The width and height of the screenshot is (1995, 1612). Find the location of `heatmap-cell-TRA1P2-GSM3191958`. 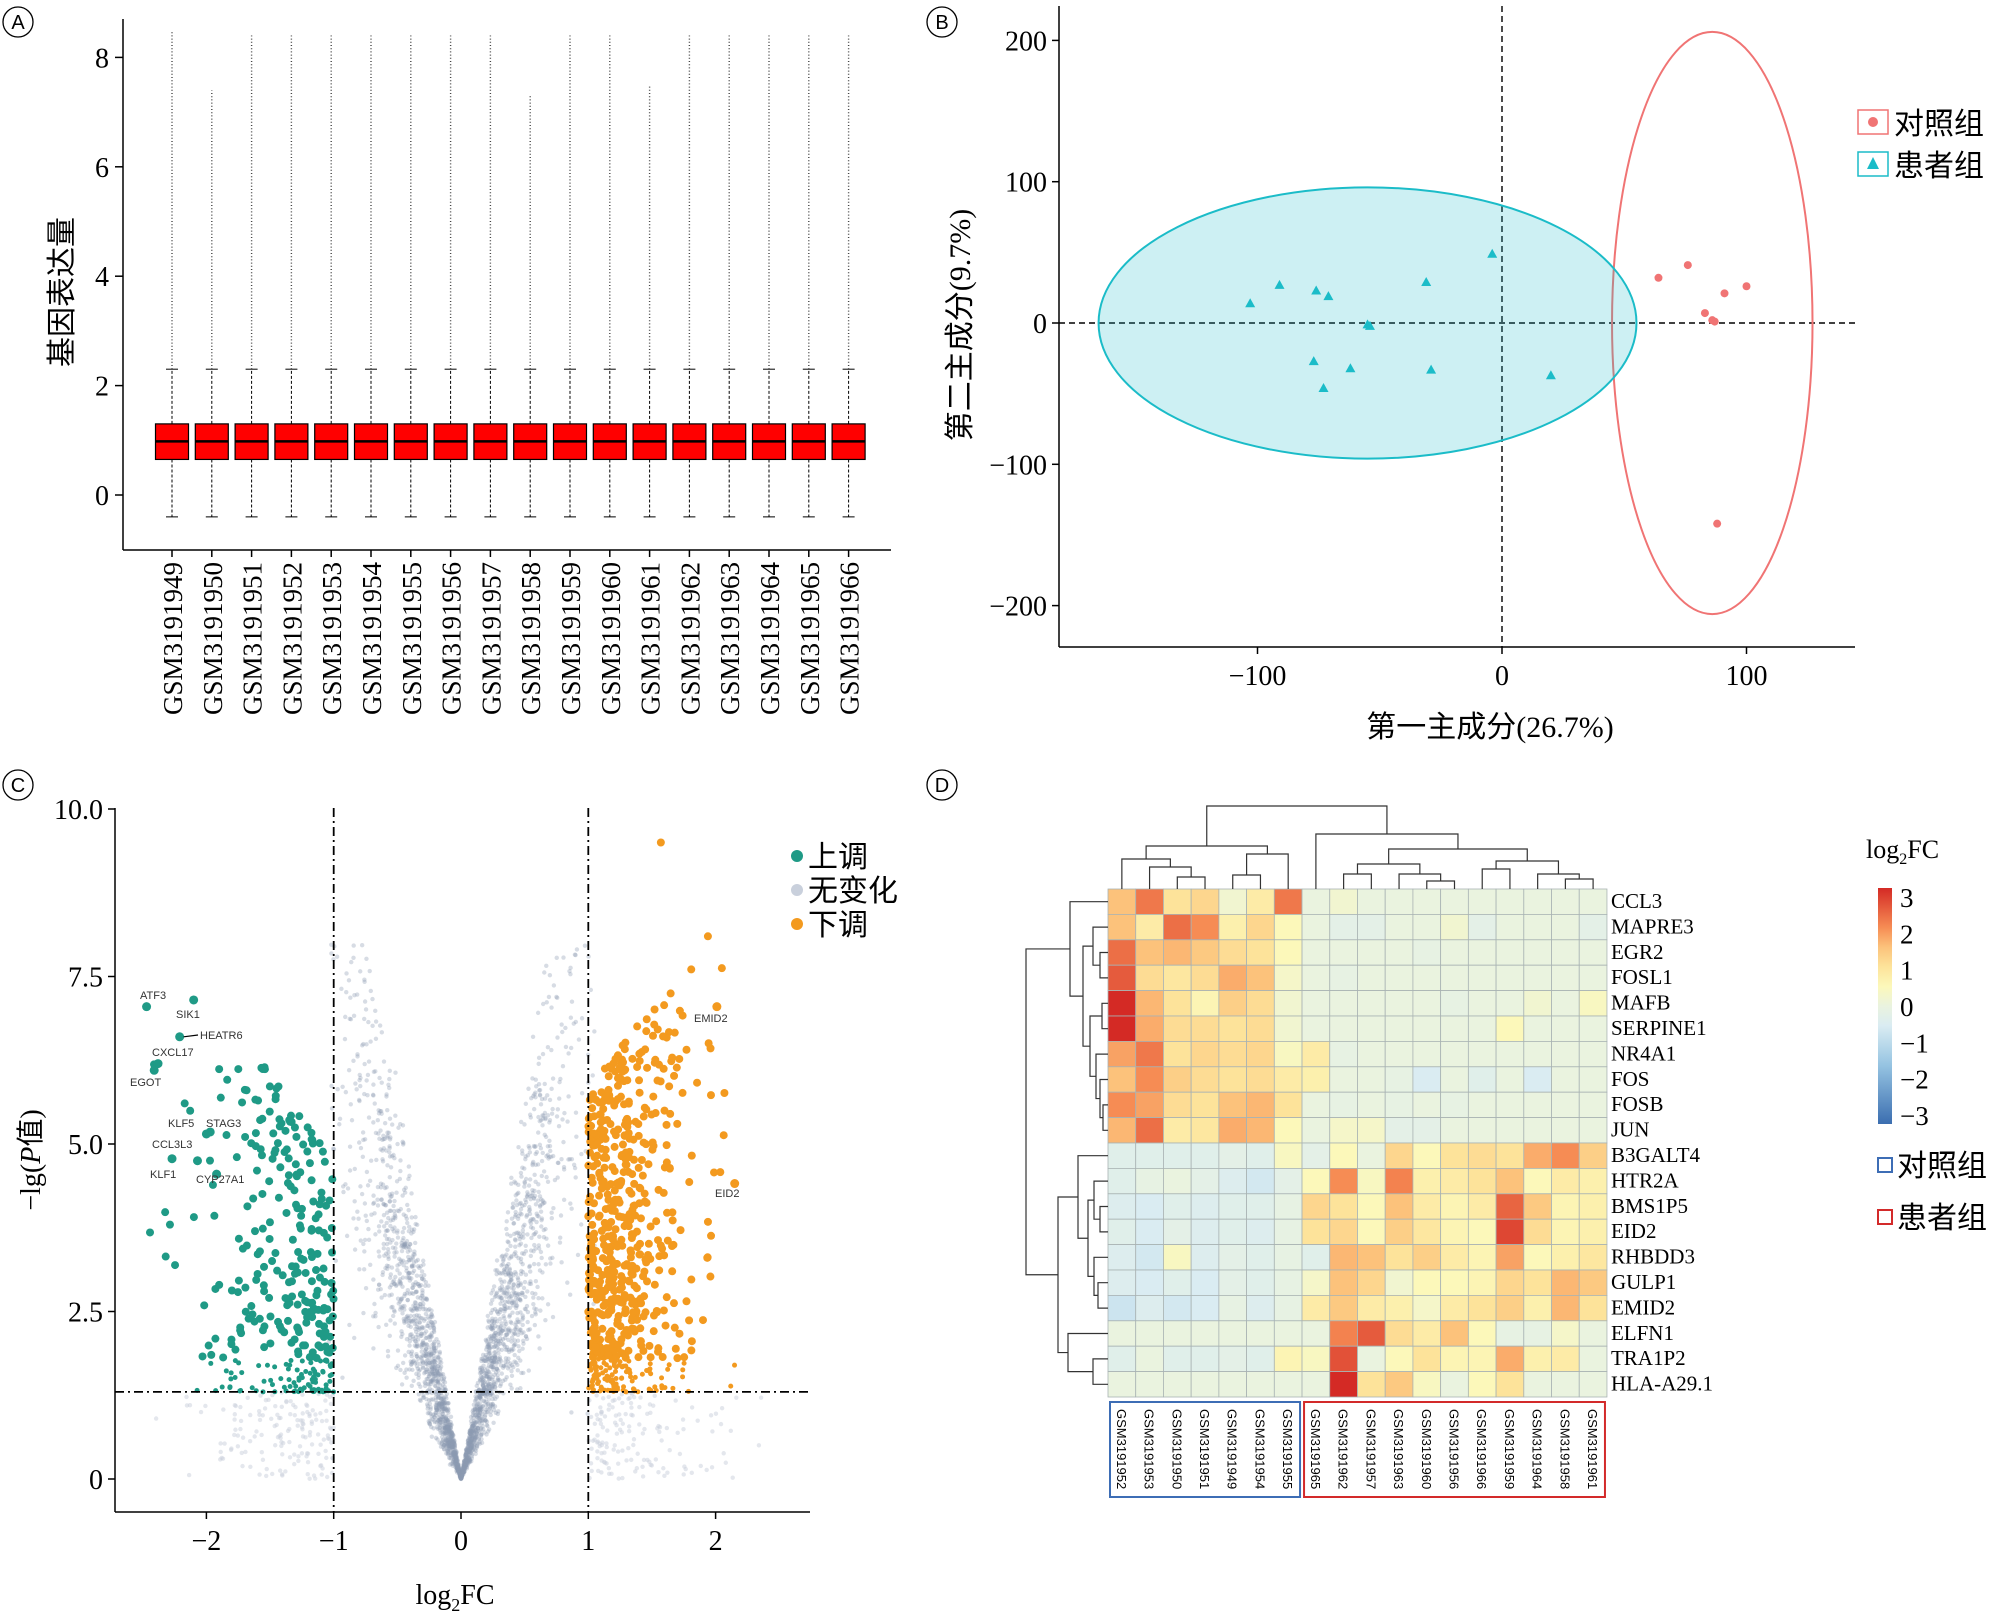

heatmap-cell-TRA1P2-GSM3191958 is located at coordinates (1565, 1358).